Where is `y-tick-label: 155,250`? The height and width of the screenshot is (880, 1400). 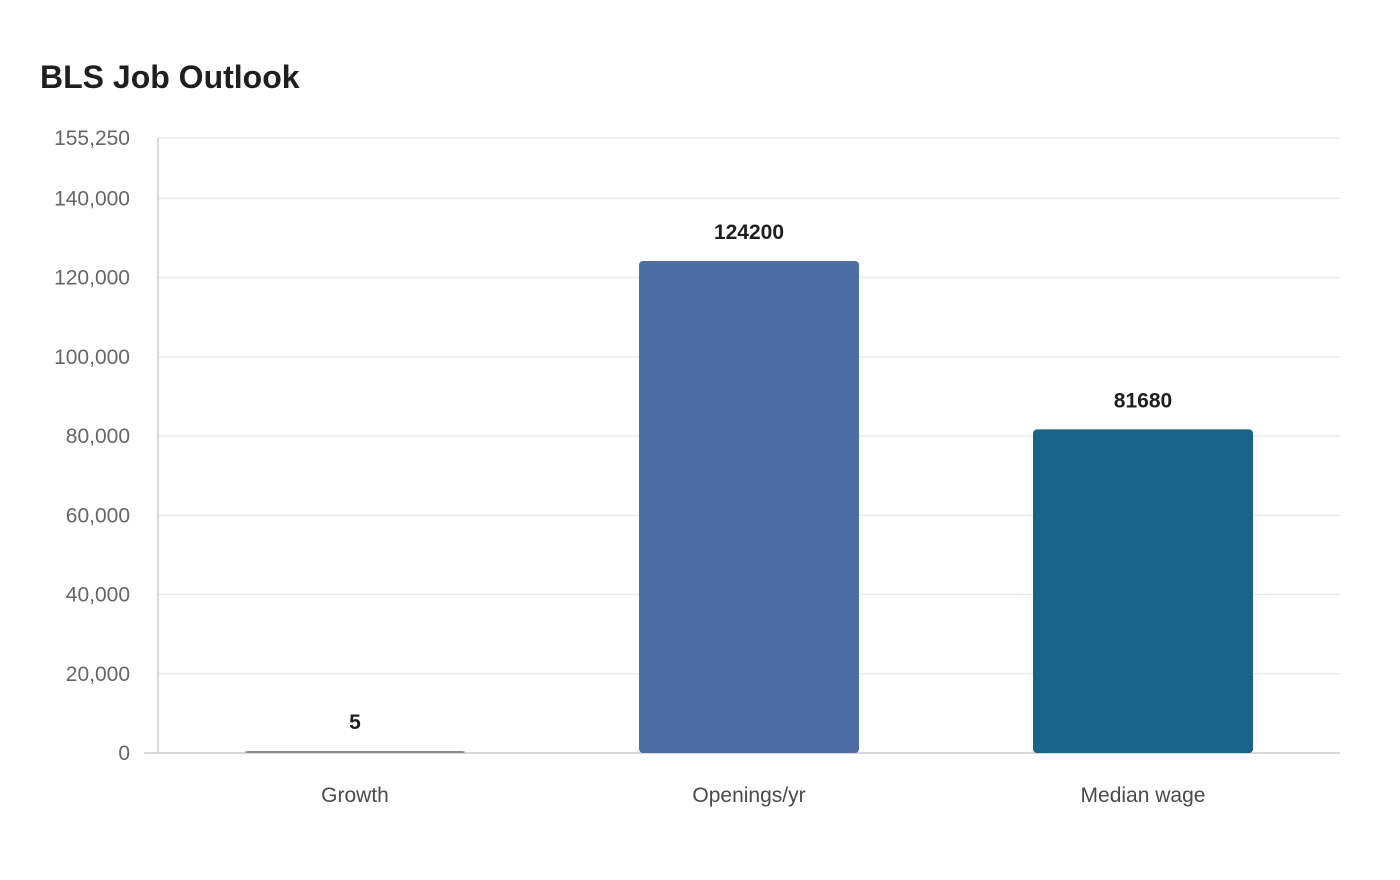 y-tick-label: 155,250 is located at coordinates (92, 138).